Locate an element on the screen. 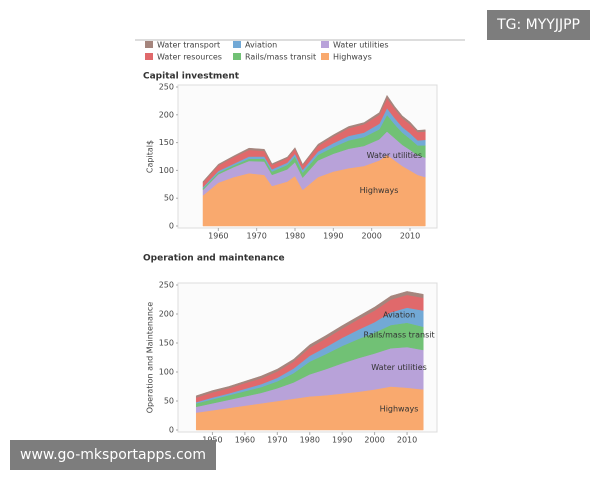 Image resolution: width=600 pixels, height=480 pixels. chart-title: Capital investment is located at coordinates (191, 77).